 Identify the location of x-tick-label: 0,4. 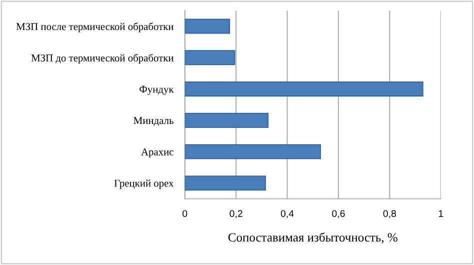
(287, 214).